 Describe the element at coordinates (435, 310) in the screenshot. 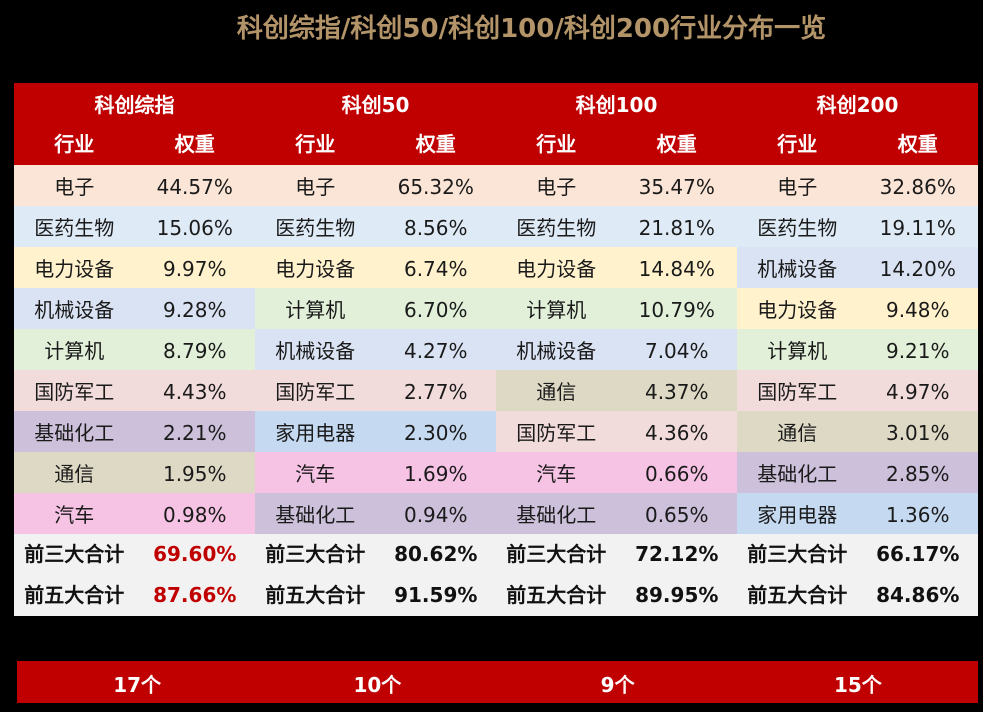

I see `weight-cell: 6.70%` at that location.